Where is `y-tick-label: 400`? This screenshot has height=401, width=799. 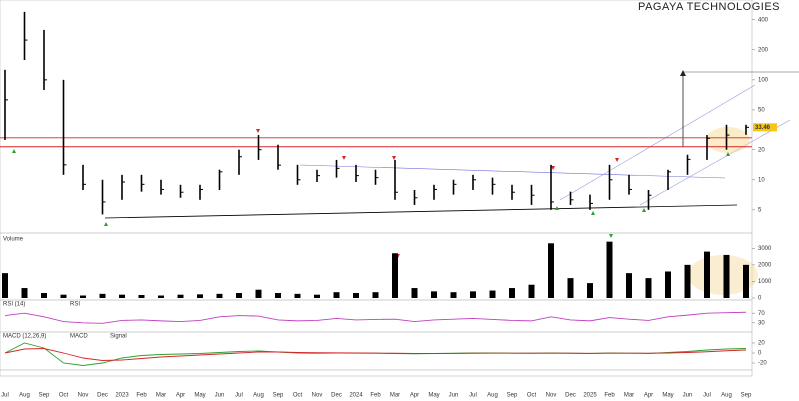 y-tick-label: 400 is located at coordinates (763, 20).